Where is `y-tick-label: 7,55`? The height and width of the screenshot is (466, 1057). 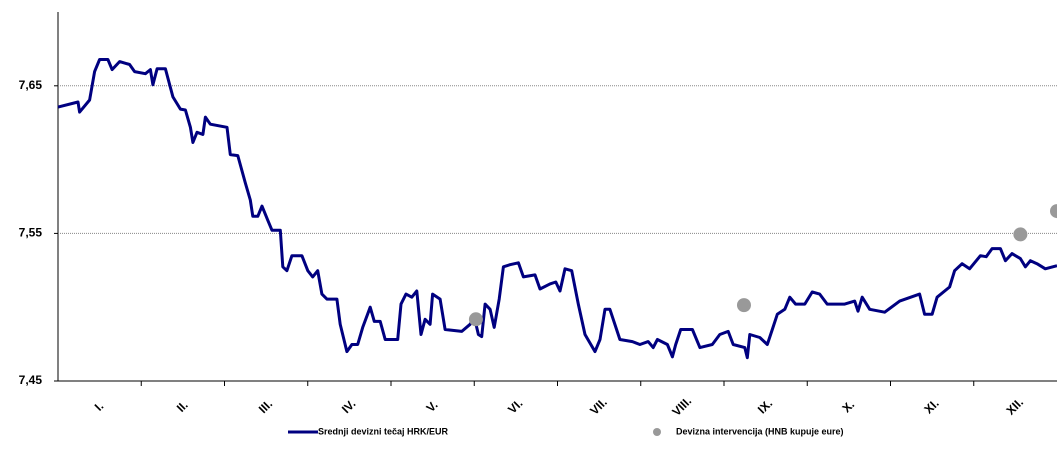
y-tick-label: 7,55 is located at coordinates (31, 233).